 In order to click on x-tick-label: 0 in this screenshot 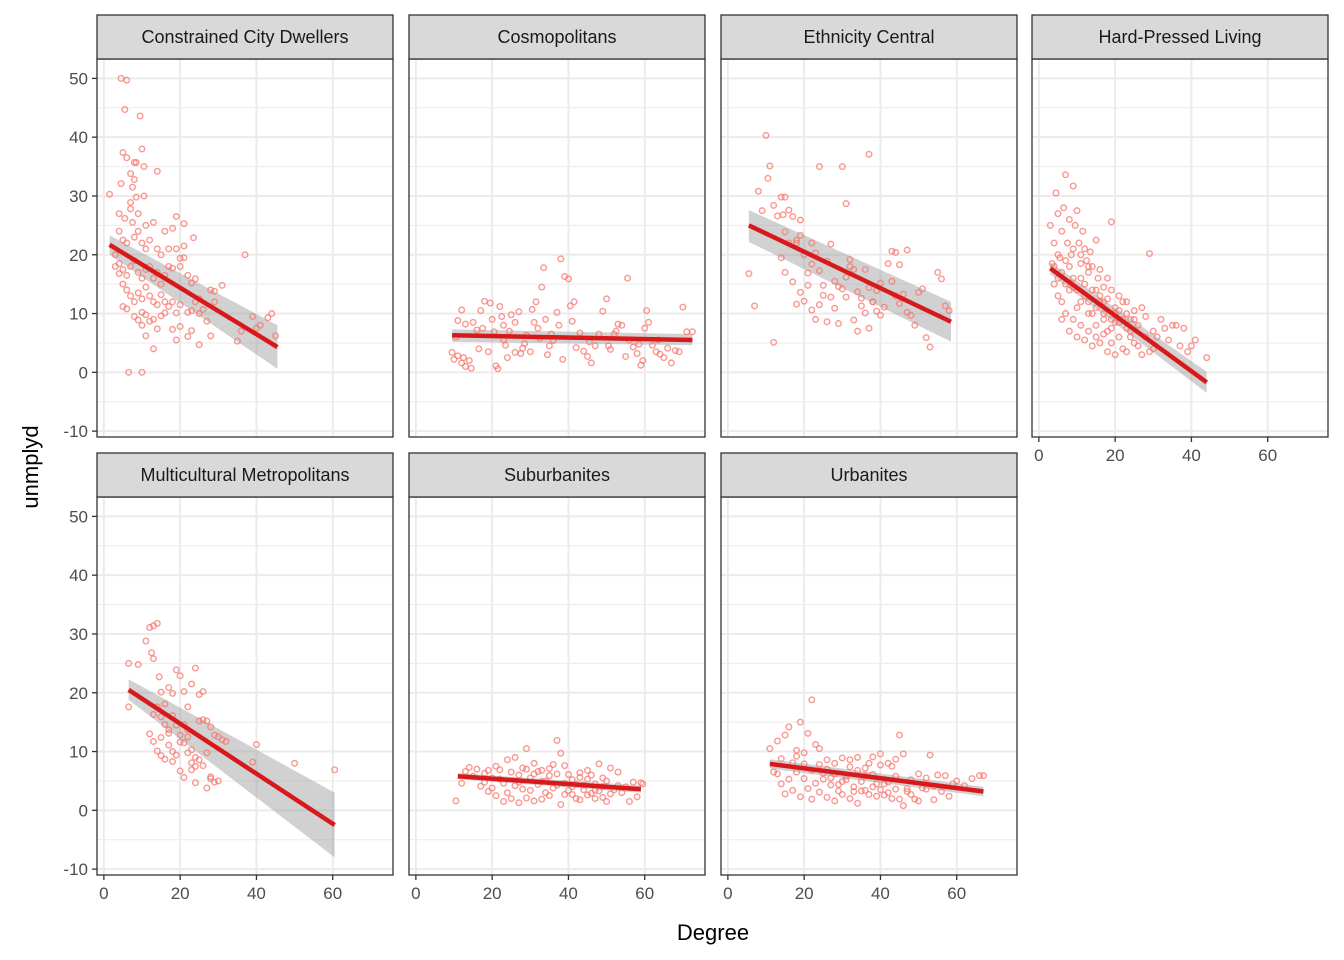, I will do `click(415, 893)`.